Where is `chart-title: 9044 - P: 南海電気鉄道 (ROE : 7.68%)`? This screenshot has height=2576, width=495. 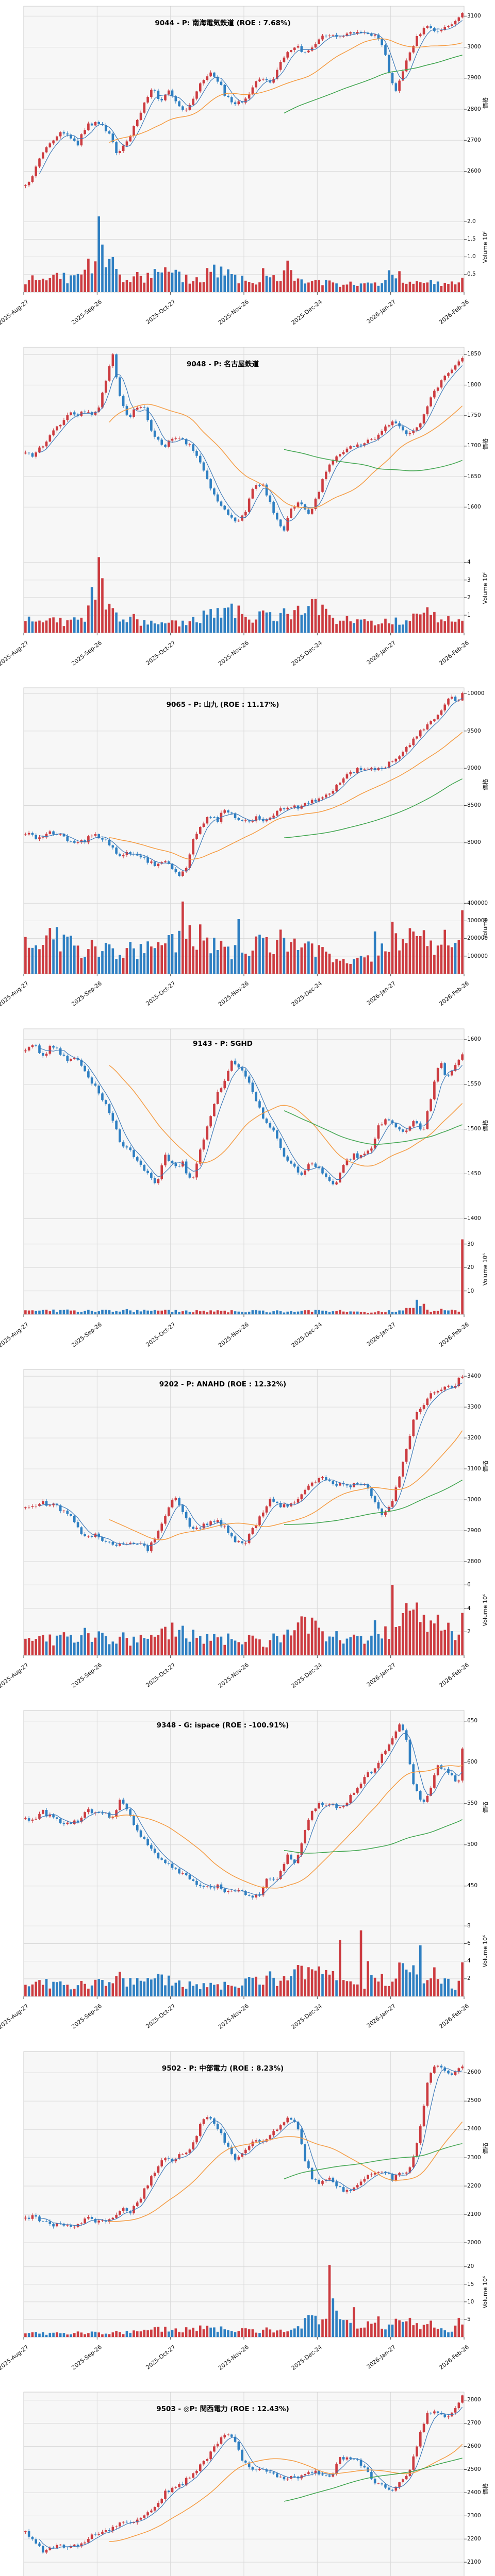 chart-title: 9044 - P: 南海電気鉄道 (ROE : 7.68%) is located at coordinates (223, 23).